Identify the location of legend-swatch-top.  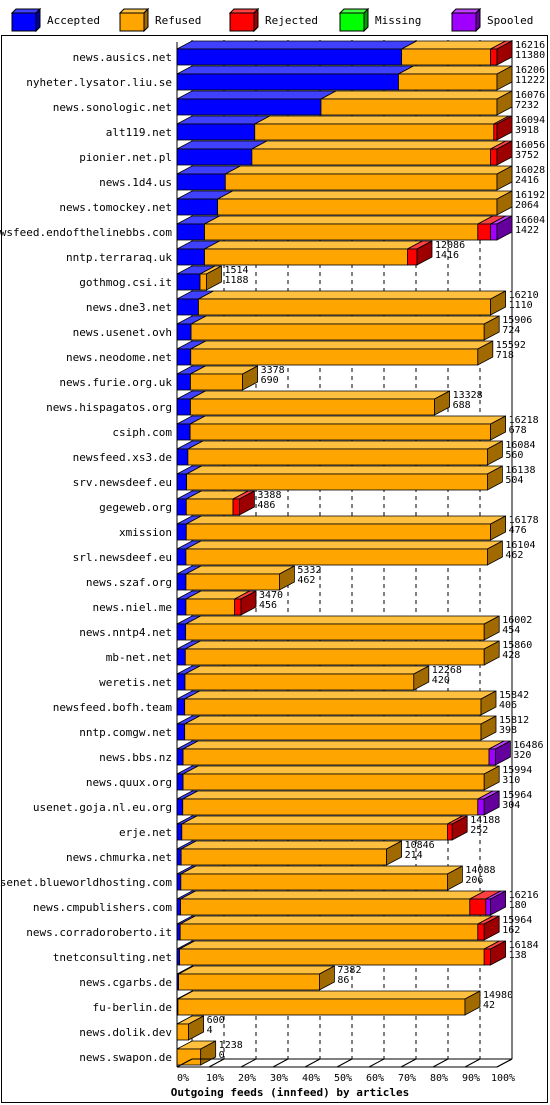
(244, 11).